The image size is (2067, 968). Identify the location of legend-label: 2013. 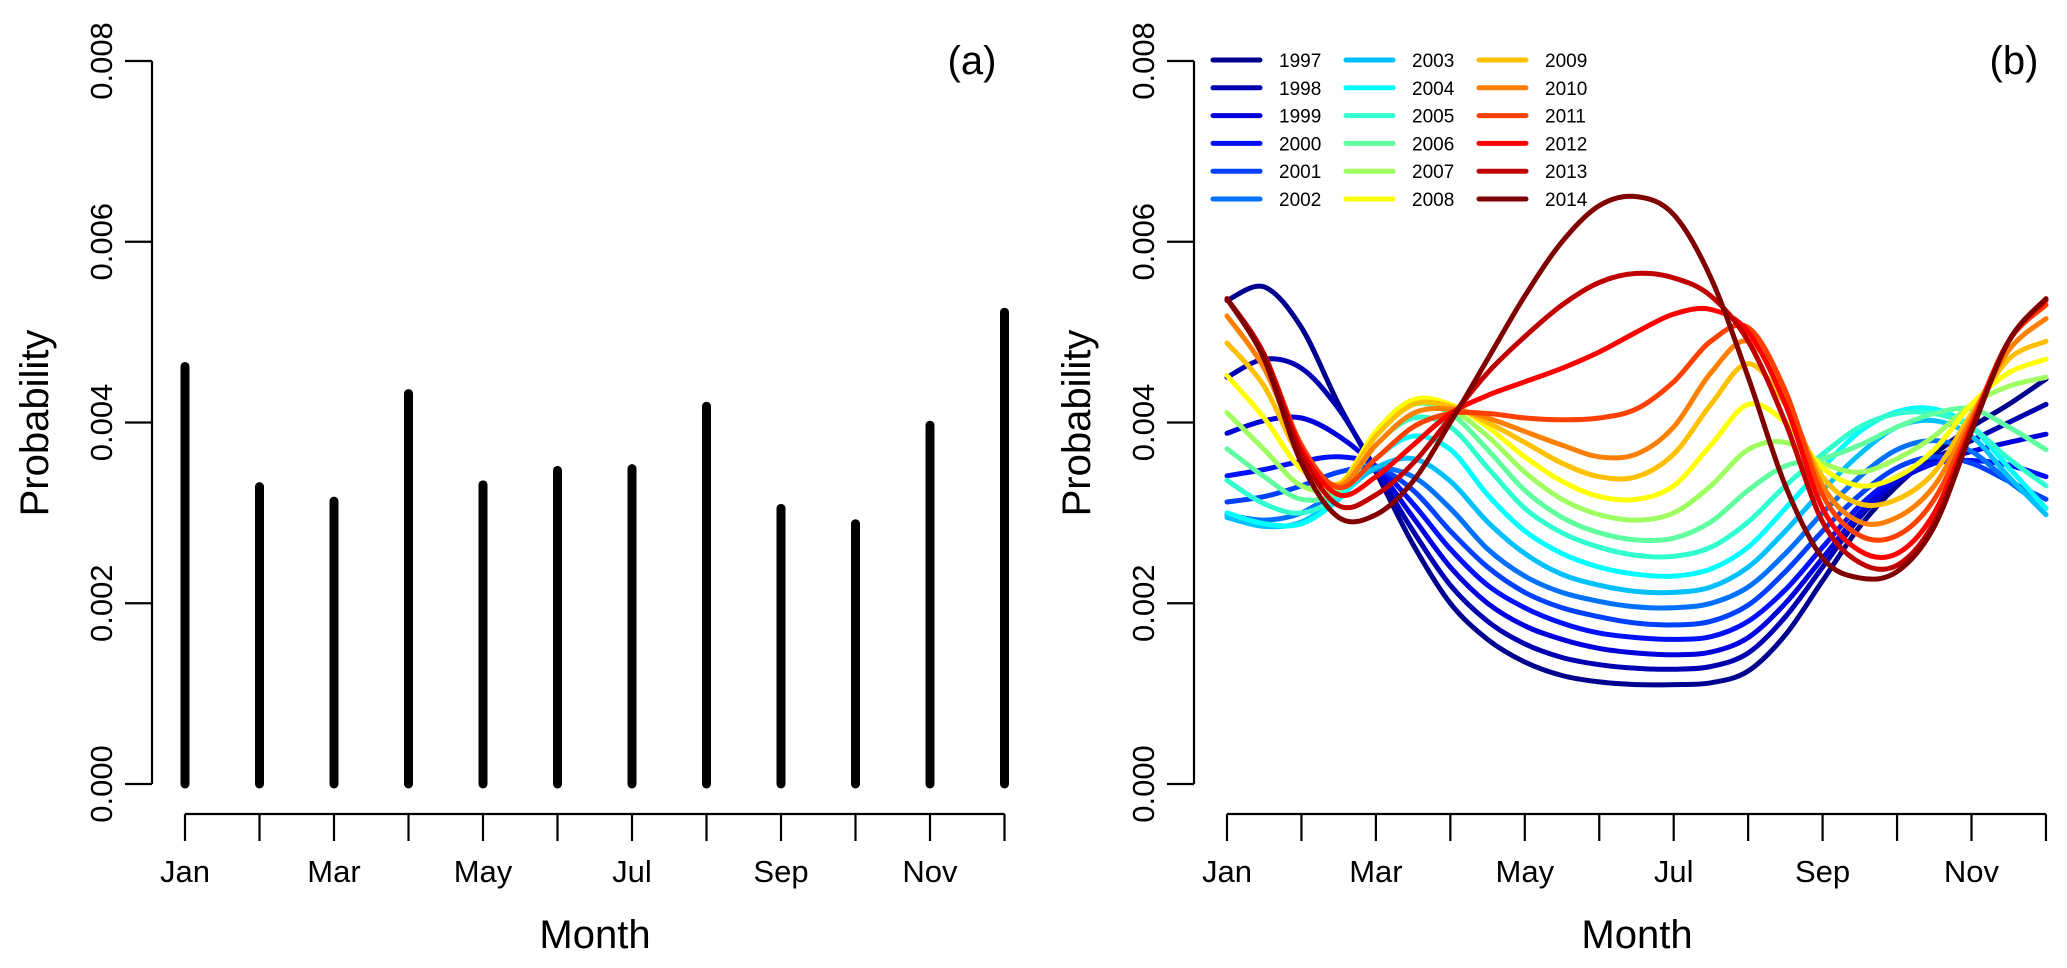
(1566, 172).